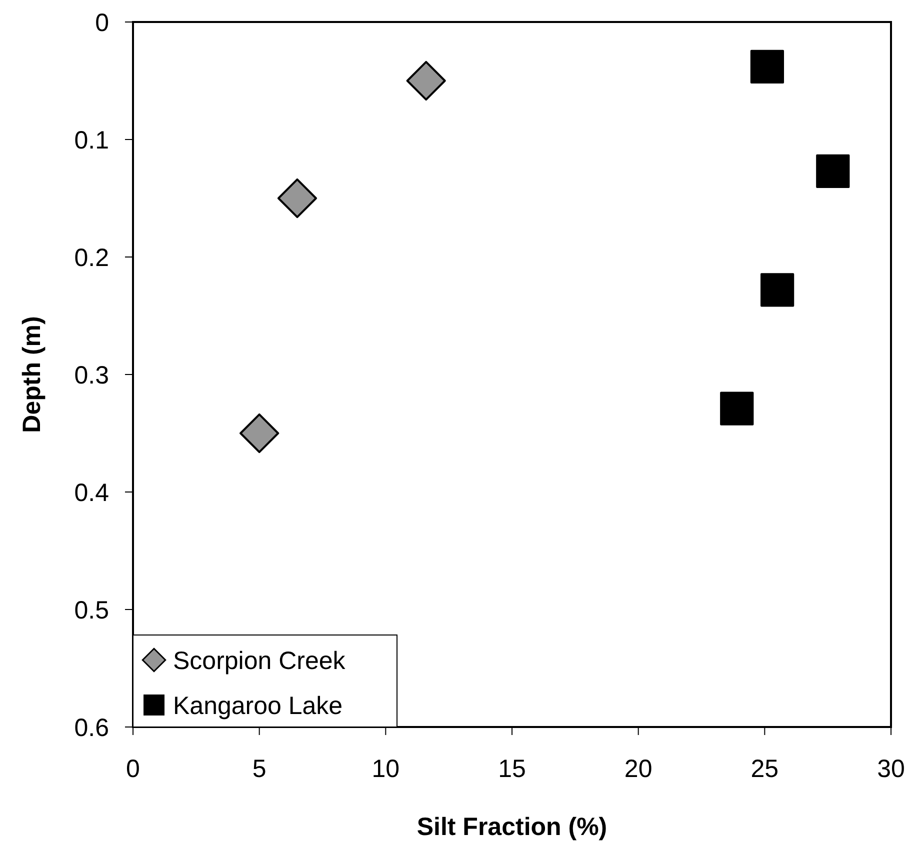 The height and width of the screenshot is (854, 914). What do you see at coordinates (91, 258) in the screenshot?
I see `y-tick-label: 0.2` at bounding box center [91, 258].